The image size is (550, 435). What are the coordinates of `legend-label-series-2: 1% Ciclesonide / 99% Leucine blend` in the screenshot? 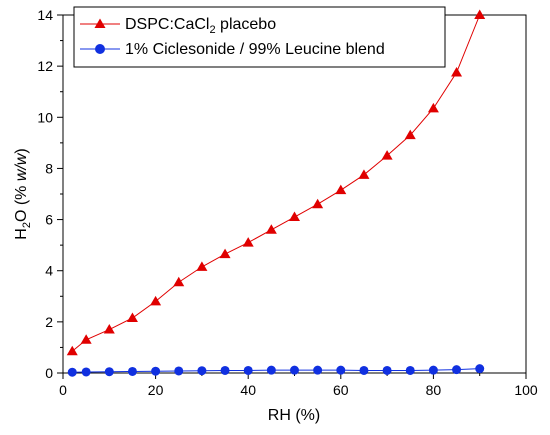 It's located at (255, 49).